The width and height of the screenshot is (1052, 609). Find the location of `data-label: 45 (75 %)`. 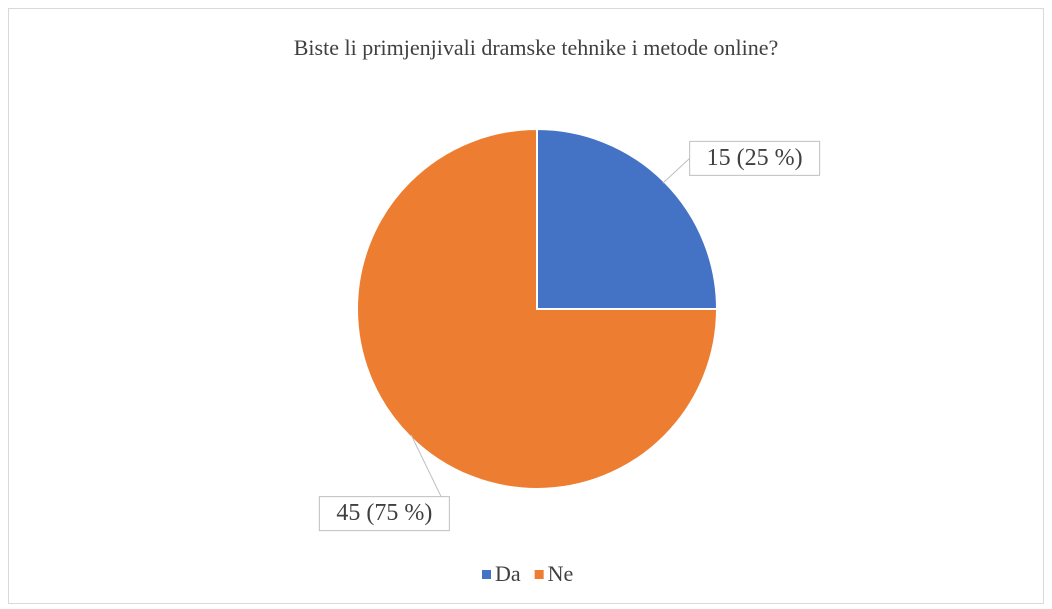

data-label: 45 (75 %) is located at coordinates (384, 513).